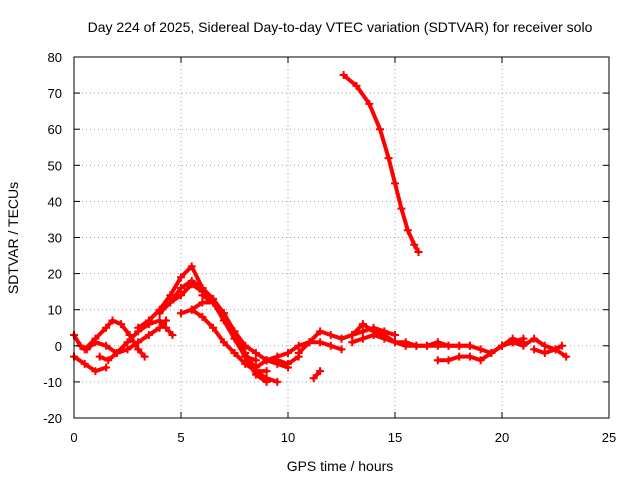 The width and height of the screenshot is (640, 480). What do you see at coordinates (55, 165) in the screenshot?
I see `y-tick-label: 50` at bounding box center [55, 165].